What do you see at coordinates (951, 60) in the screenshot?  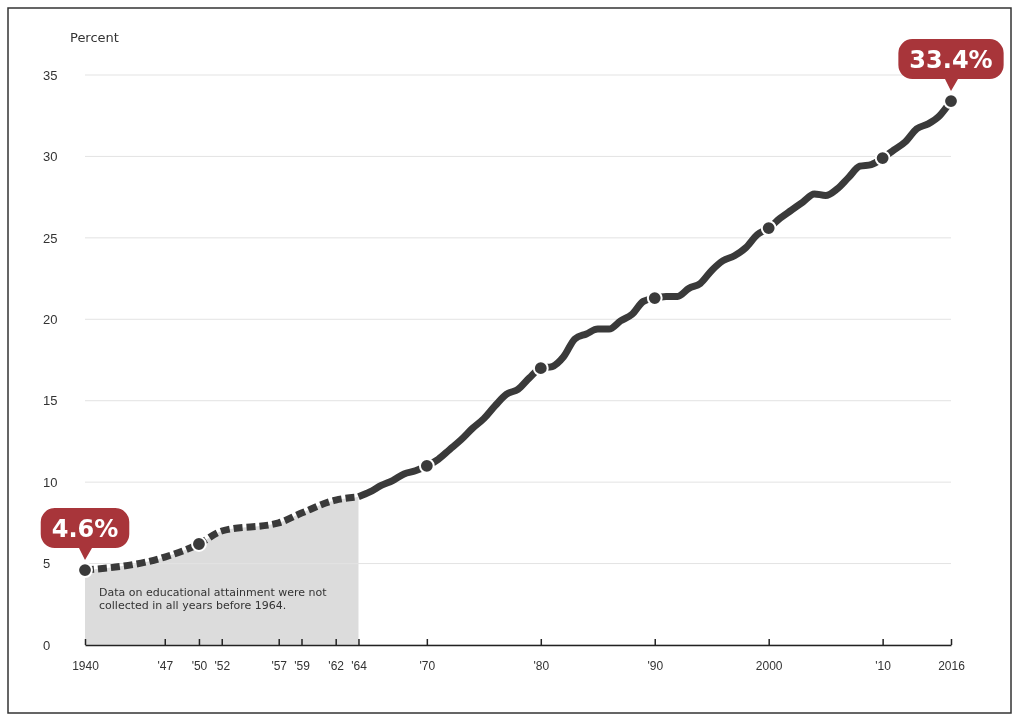 I see `annotation: 33.4%` at bounding box center [951, 60].